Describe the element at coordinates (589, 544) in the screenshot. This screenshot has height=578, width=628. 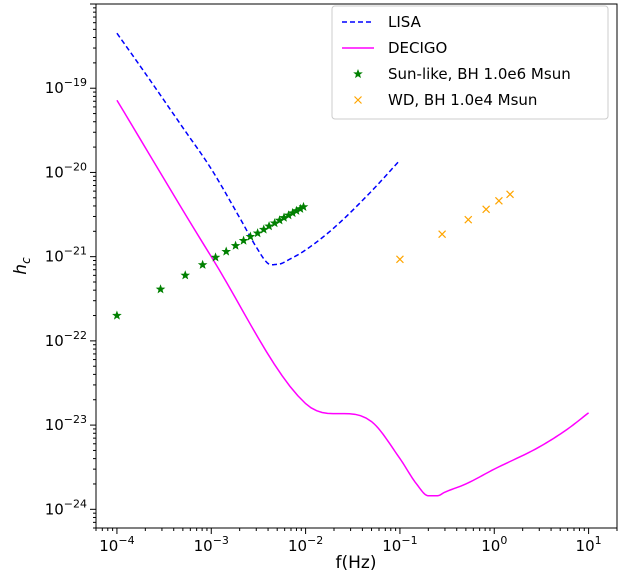
I see `x-tick-label: 10¹` at that location.